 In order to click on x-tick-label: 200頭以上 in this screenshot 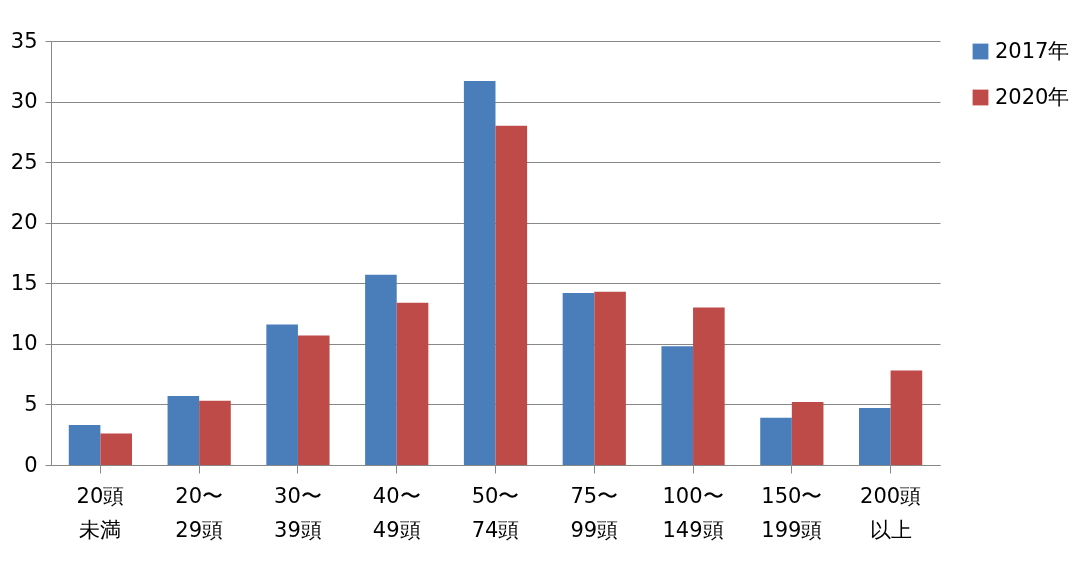, I will do `click(891, 512)`.